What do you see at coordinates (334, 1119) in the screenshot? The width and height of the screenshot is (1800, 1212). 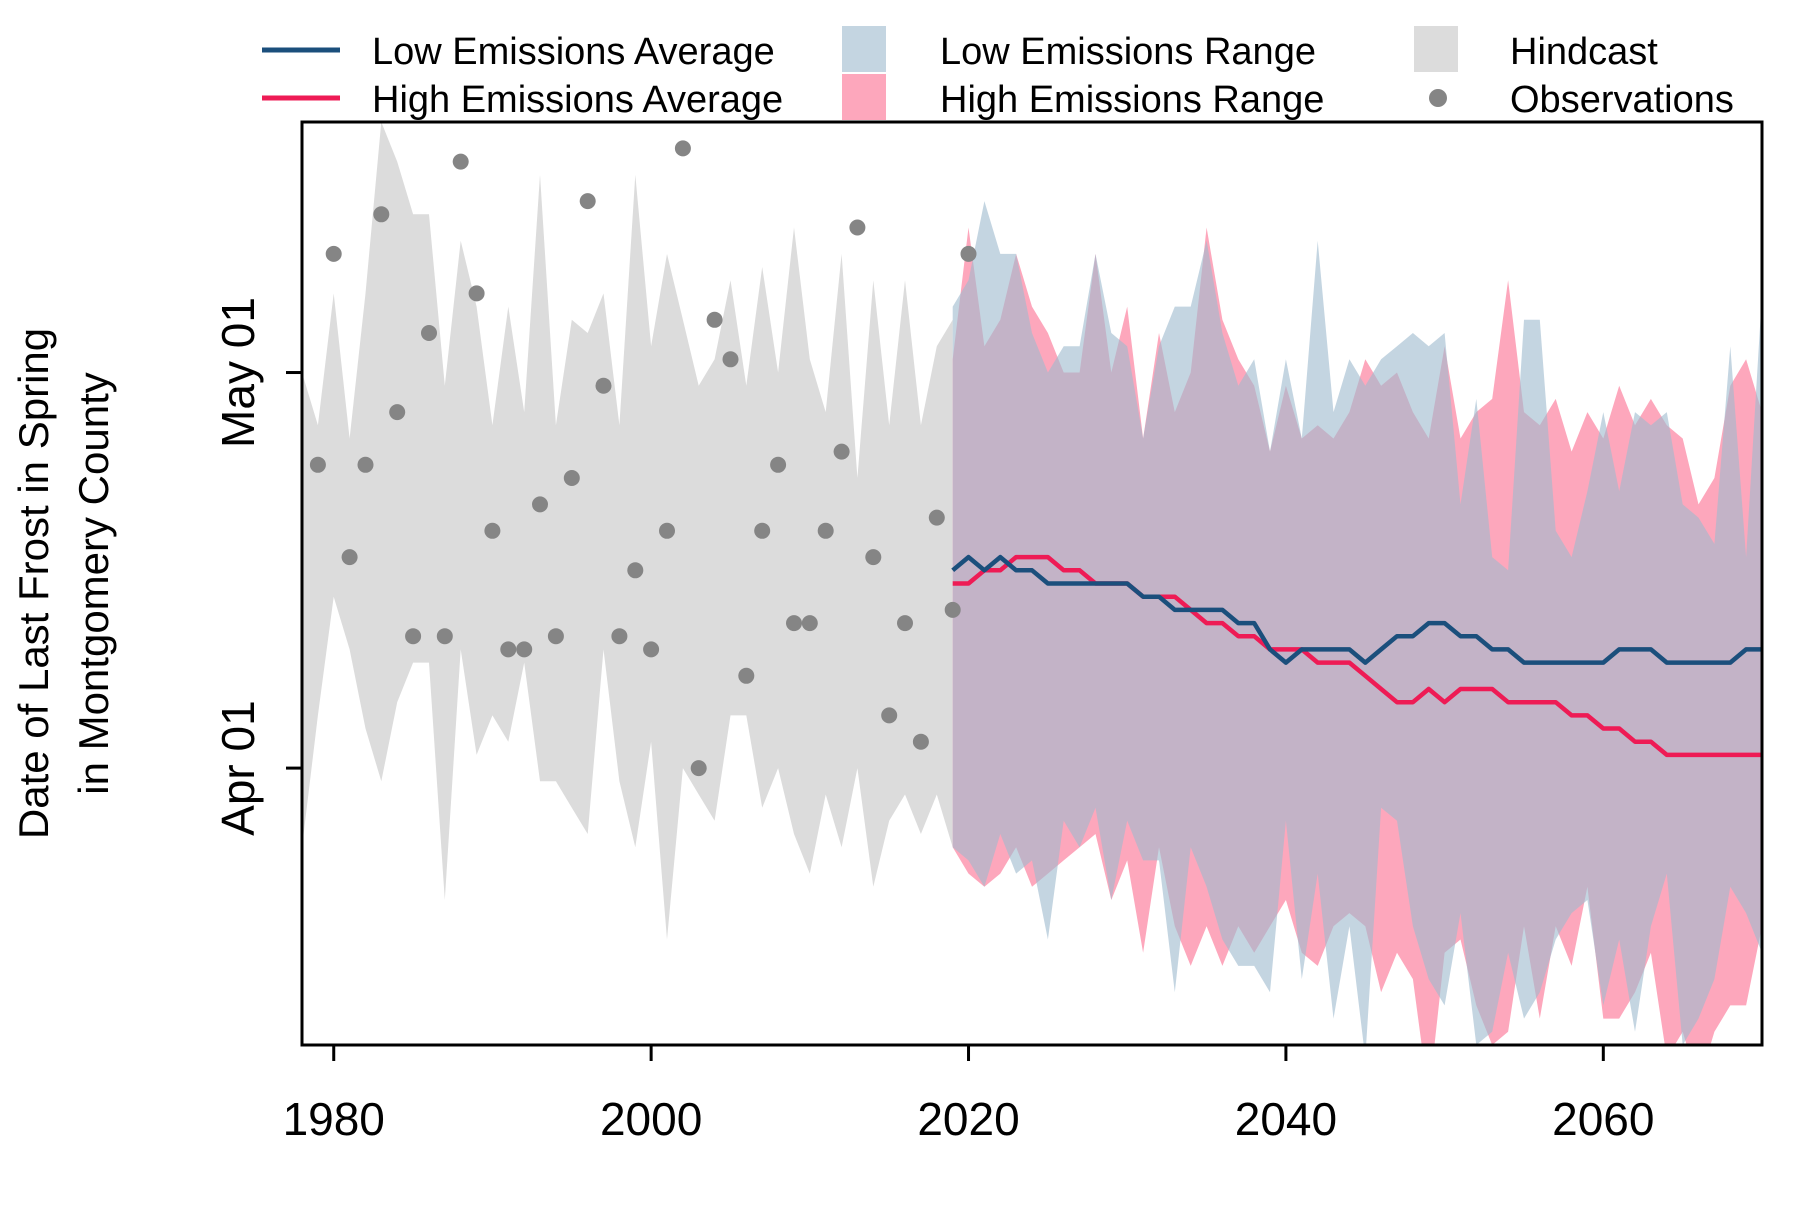 I see `x-tick-label: 1980` at bounding box center [334, 1119].